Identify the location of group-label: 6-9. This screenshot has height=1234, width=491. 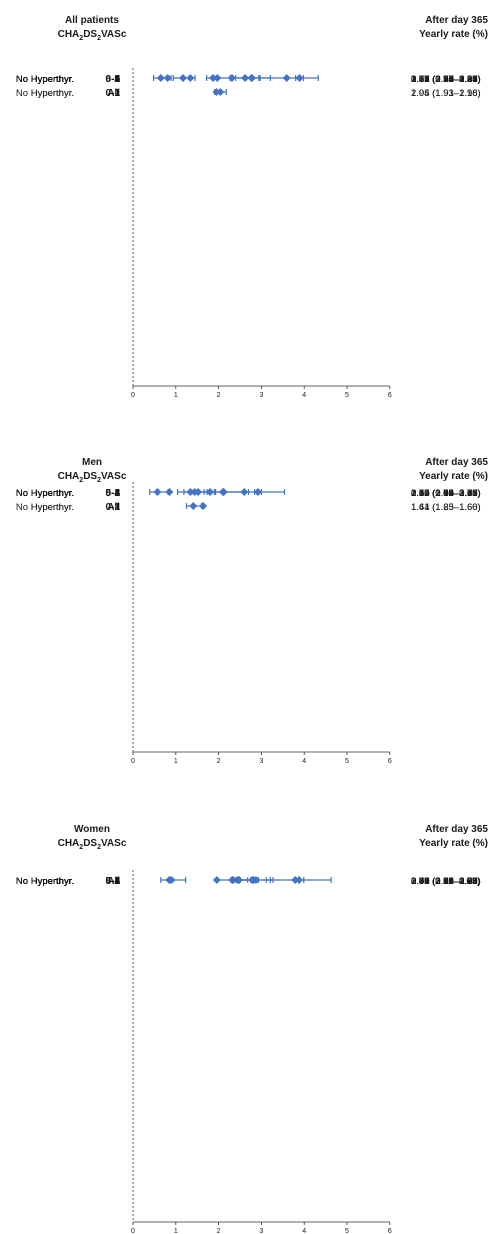
(113, 79).